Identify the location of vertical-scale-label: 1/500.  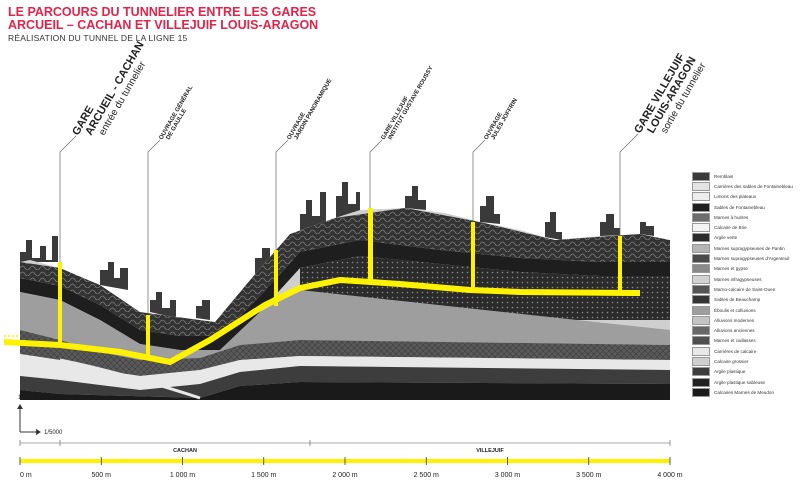
(26, 398).